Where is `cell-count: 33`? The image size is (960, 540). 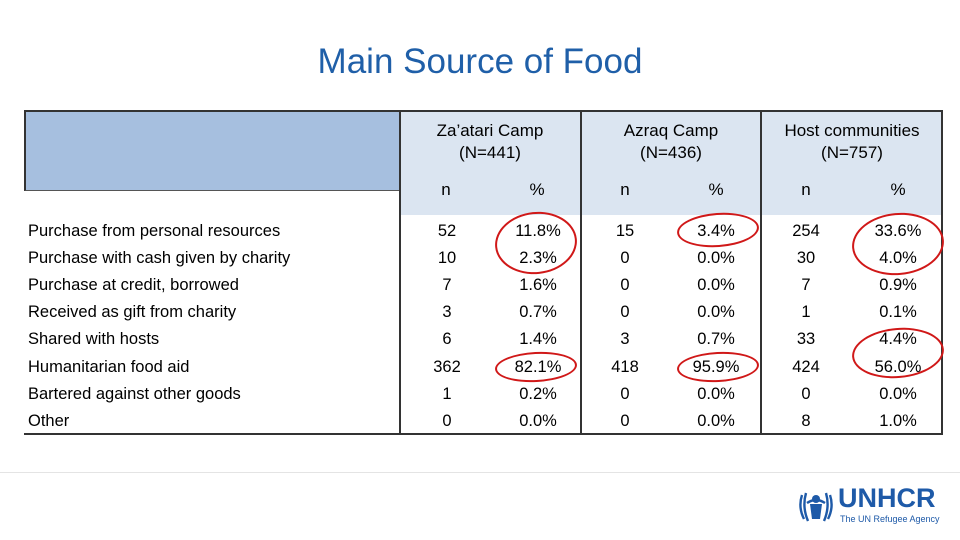
cell-count: 33 is located at coordinates (806, 339).